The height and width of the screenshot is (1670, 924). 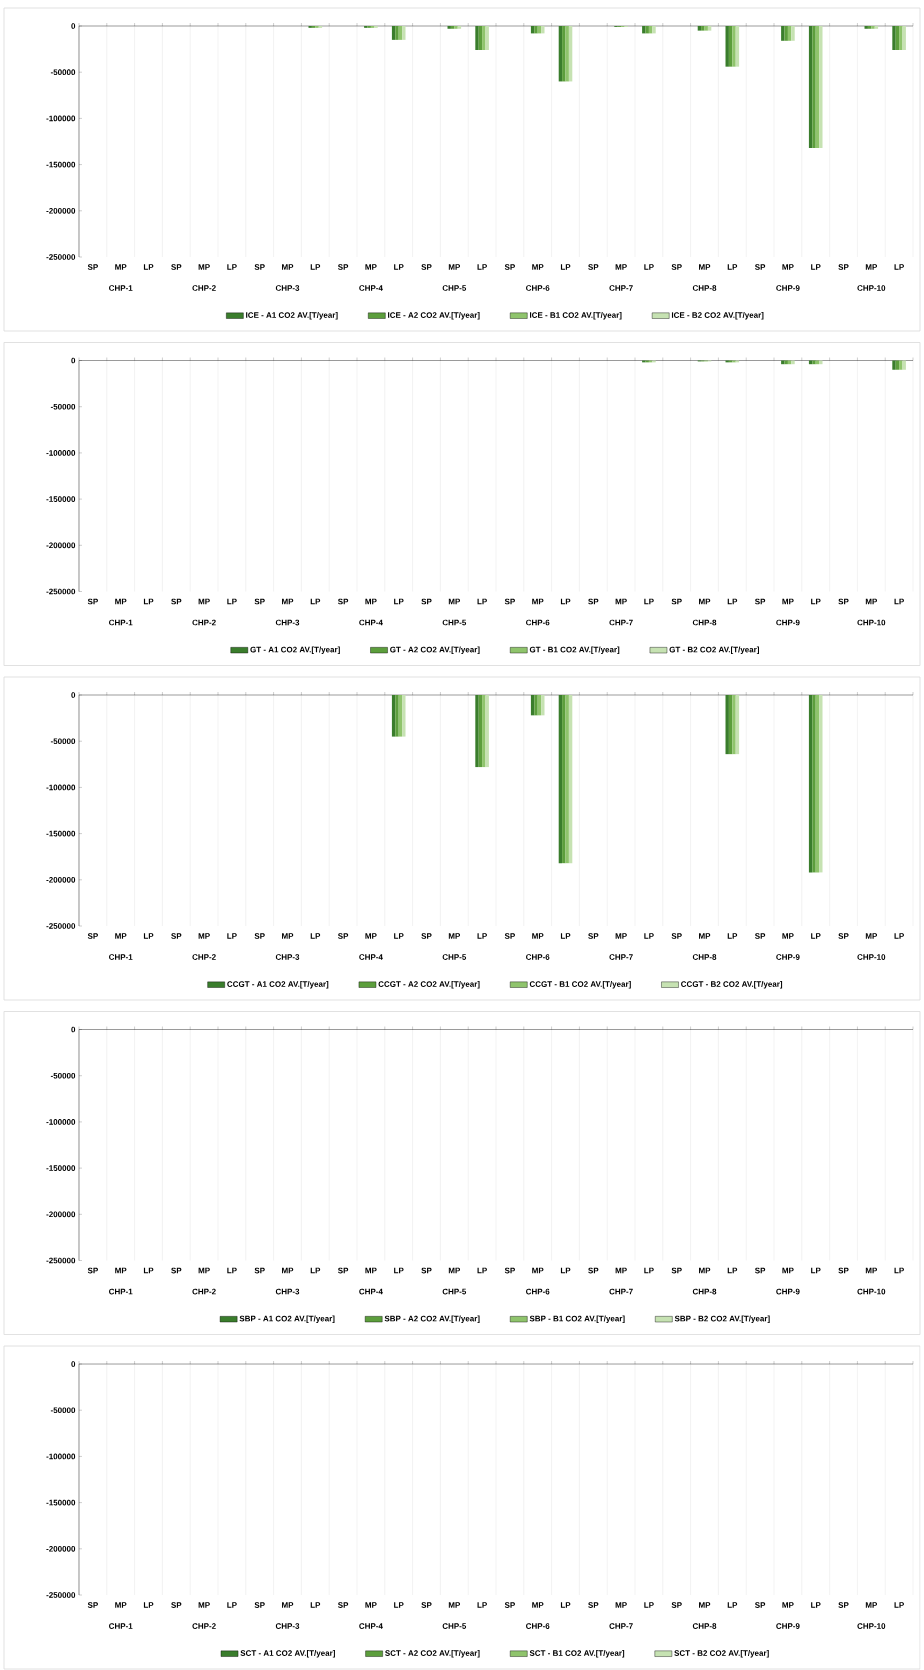 What do you see at coordinates (580, 985) in the screenshot?
I see `legend-label: CCGT - B1 CO2 AV.[T/year]` at bounding box center [580, 985].